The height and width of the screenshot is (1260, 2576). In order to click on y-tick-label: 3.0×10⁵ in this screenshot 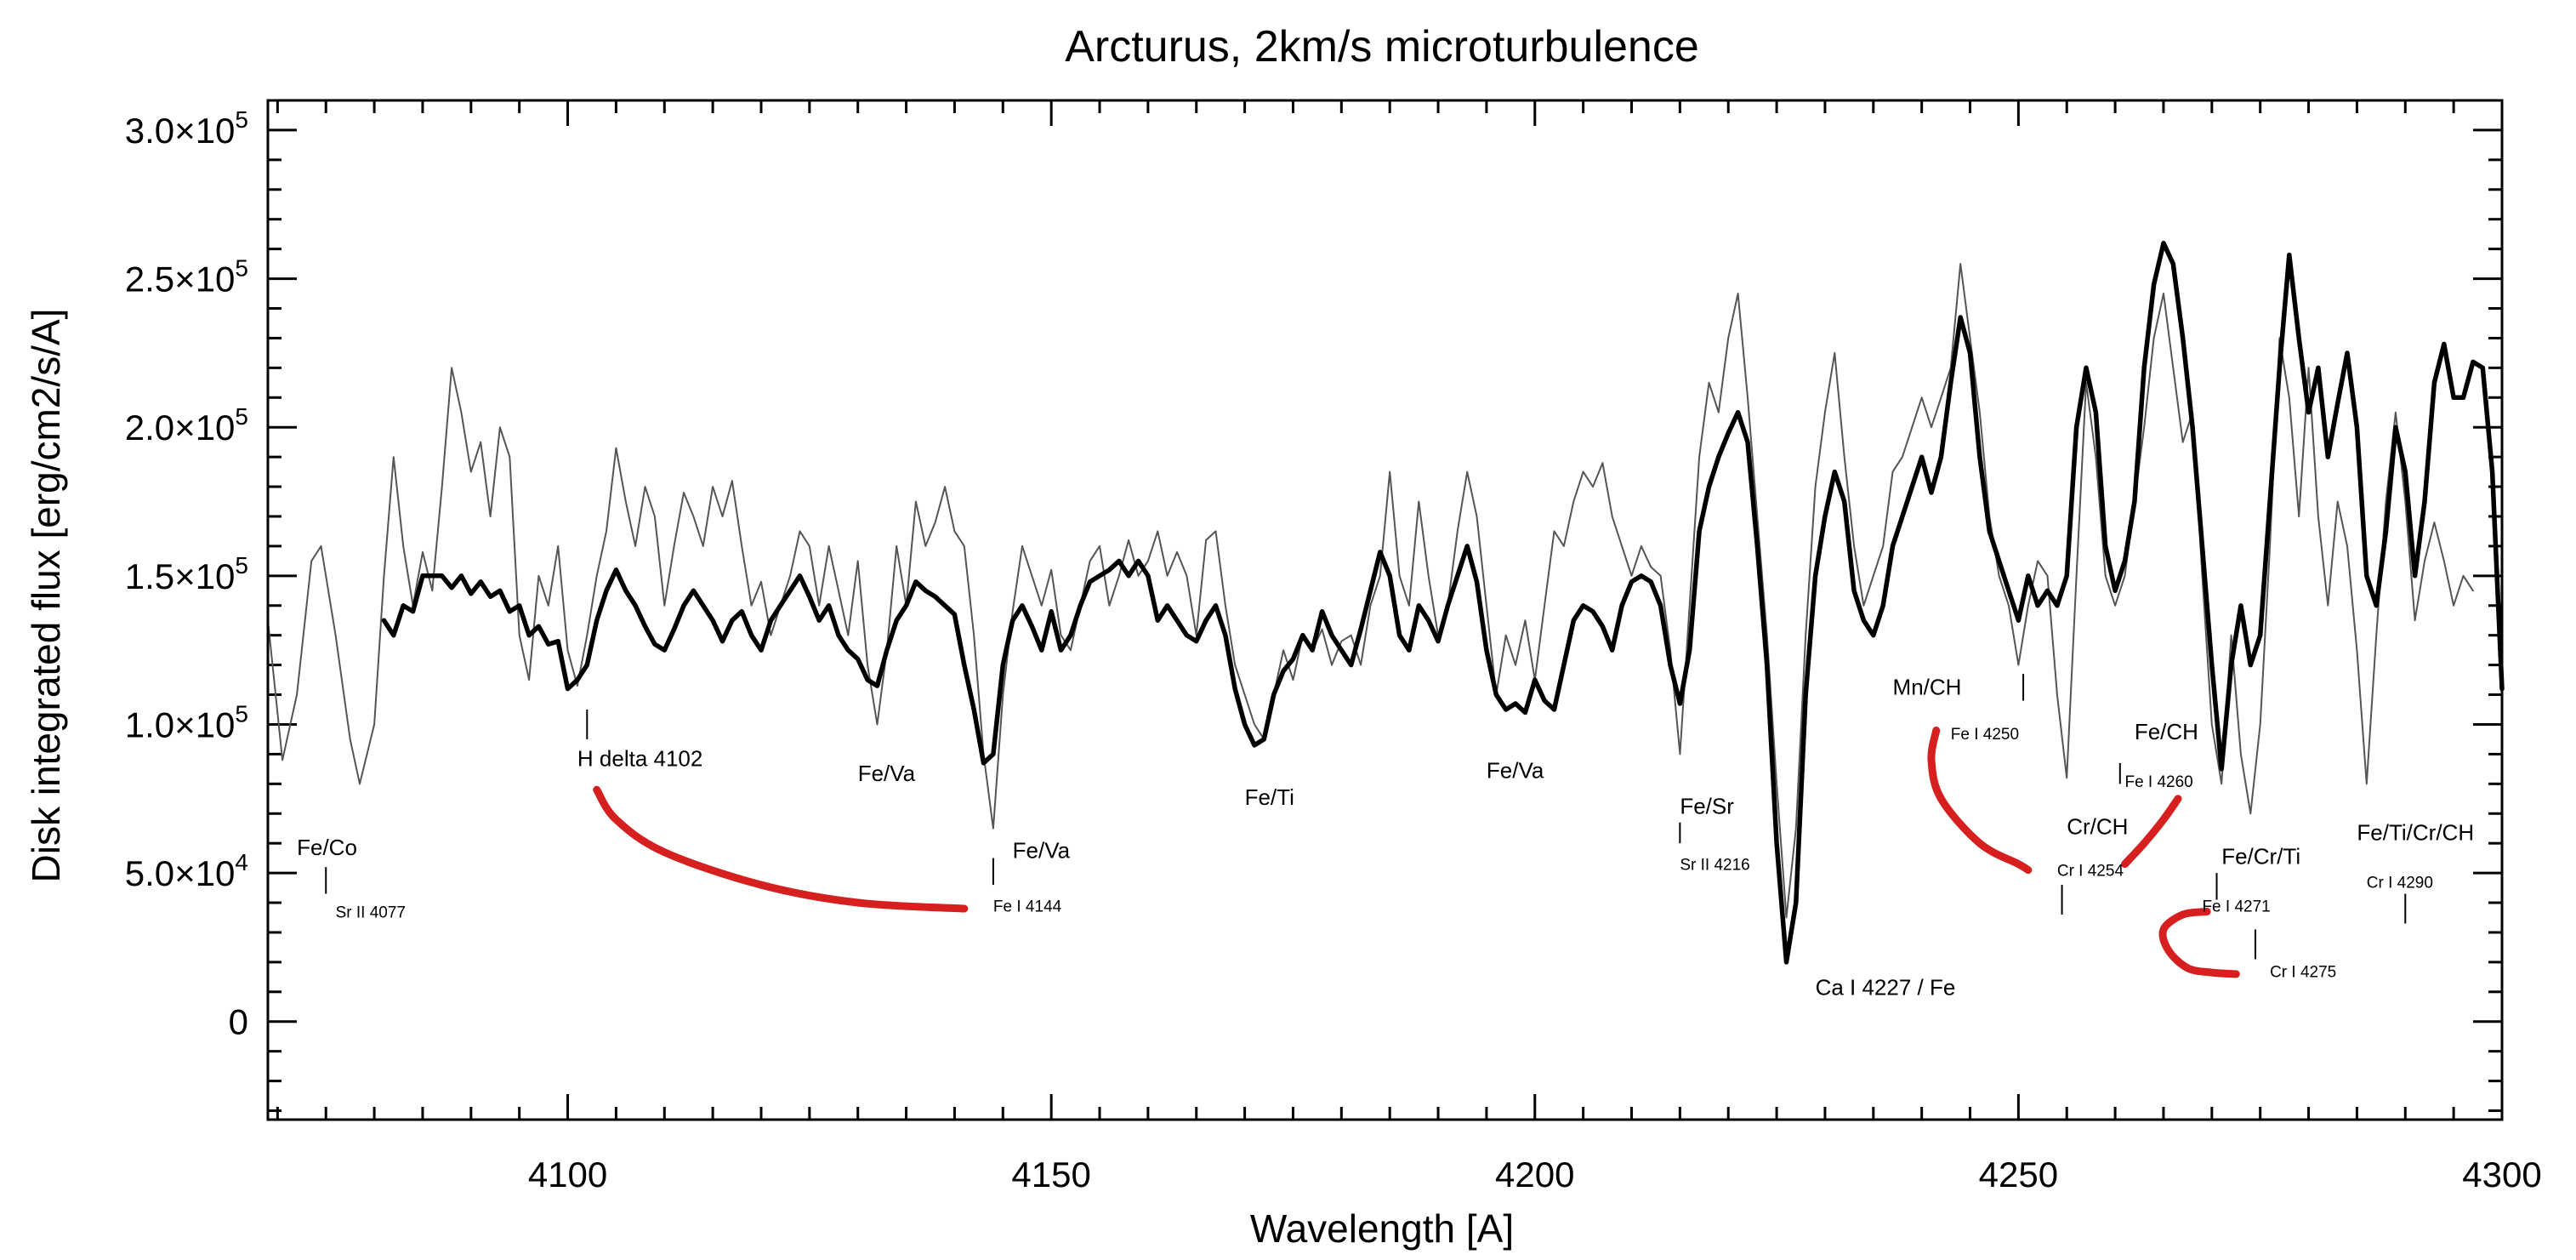, I will do `click(186, 128)`.